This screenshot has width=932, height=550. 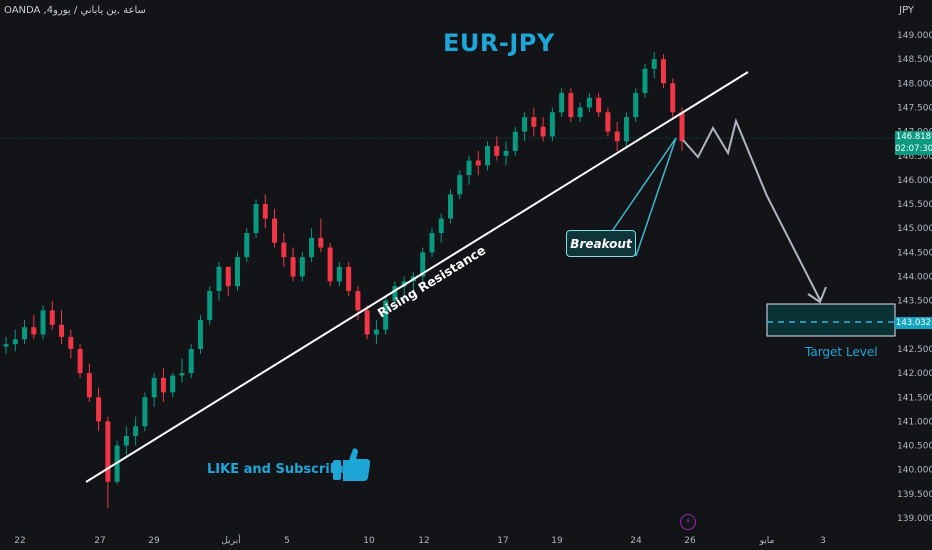 I want to click on chart-title: EUR-JPY, so click(x=499, y=43).